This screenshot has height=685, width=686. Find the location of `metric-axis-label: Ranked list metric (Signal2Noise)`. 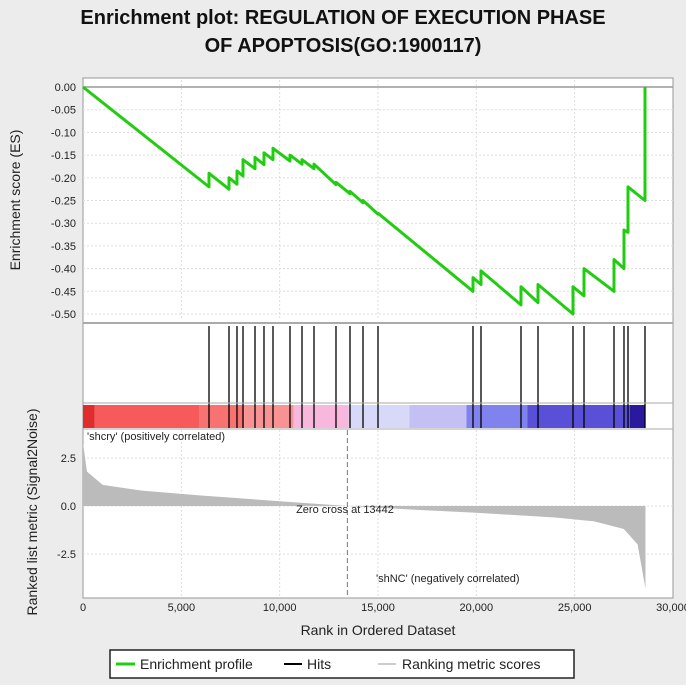

metric-axis-label: Ranked list metric (Signal2Noise) is located at coordinates (32, 512).